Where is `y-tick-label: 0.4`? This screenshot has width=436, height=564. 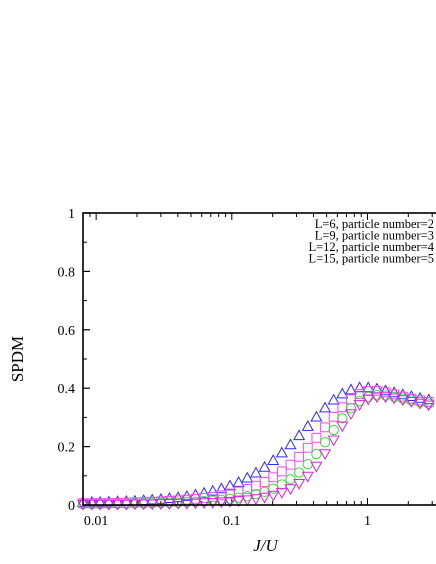
y-tick-label: 0.4 is located at coordinates (67, 389).